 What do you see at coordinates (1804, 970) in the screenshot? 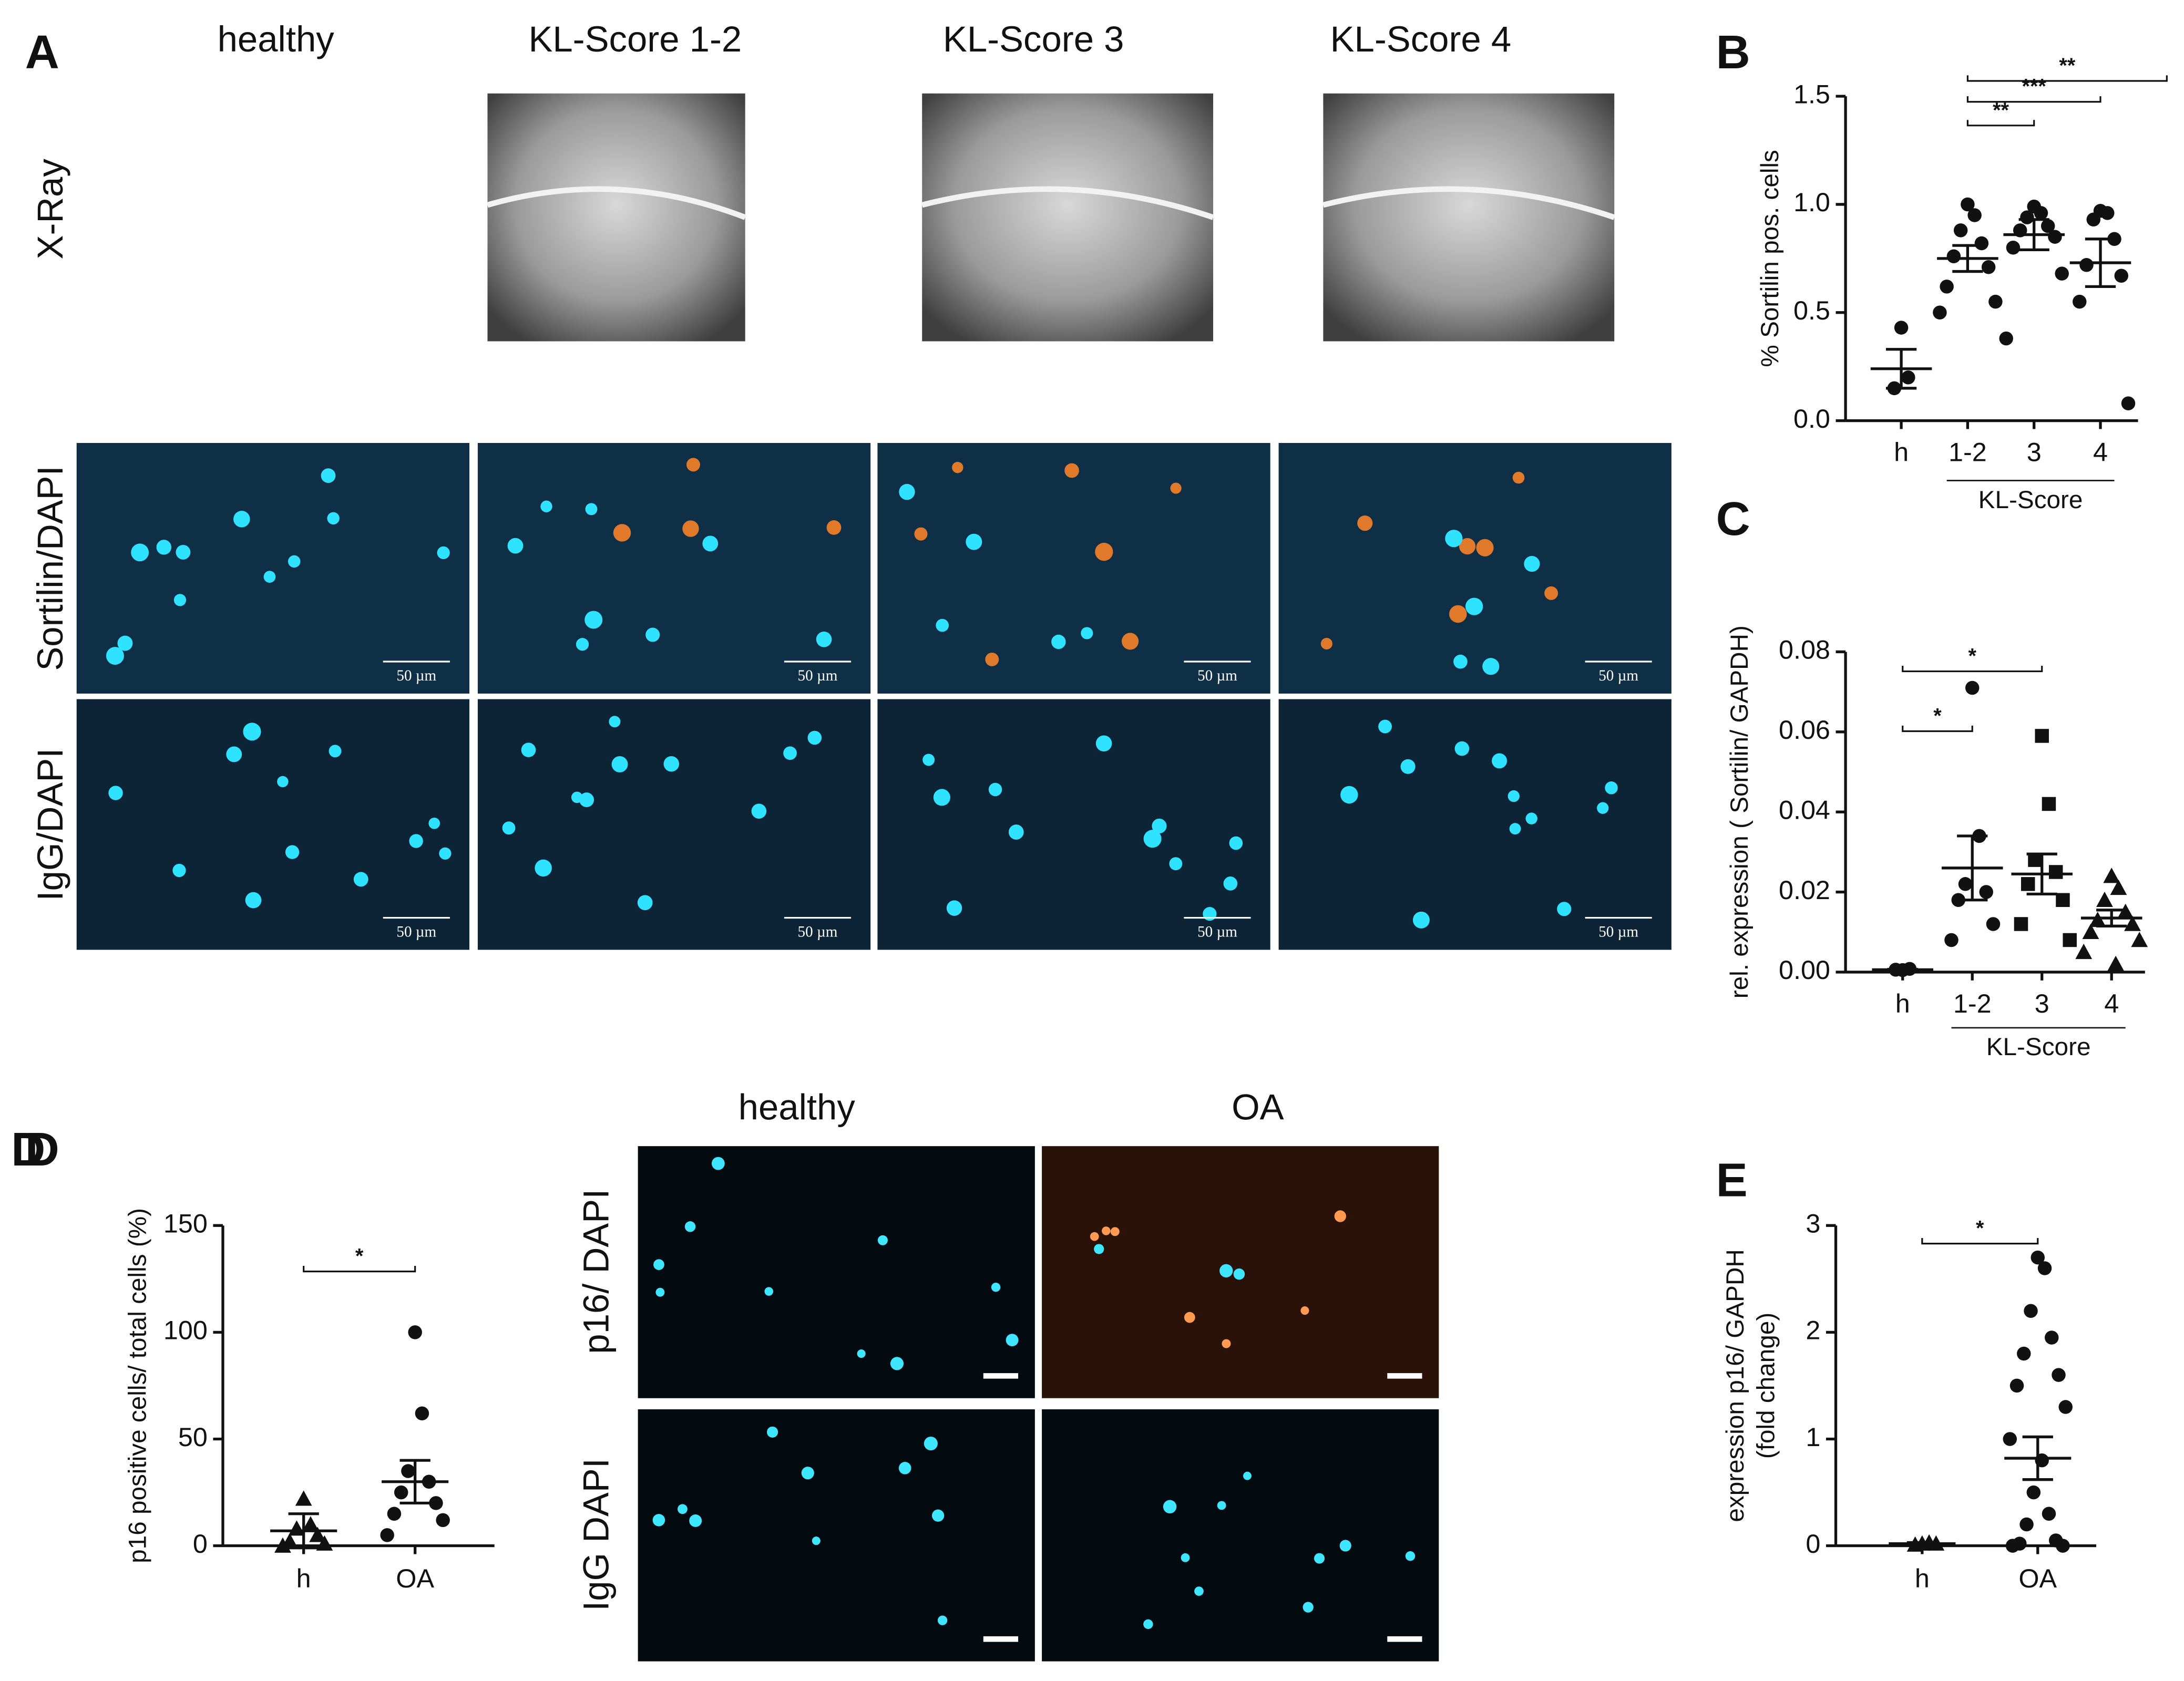
I see `y-tick-label: 0.00` at bounding box center [1804, 970].